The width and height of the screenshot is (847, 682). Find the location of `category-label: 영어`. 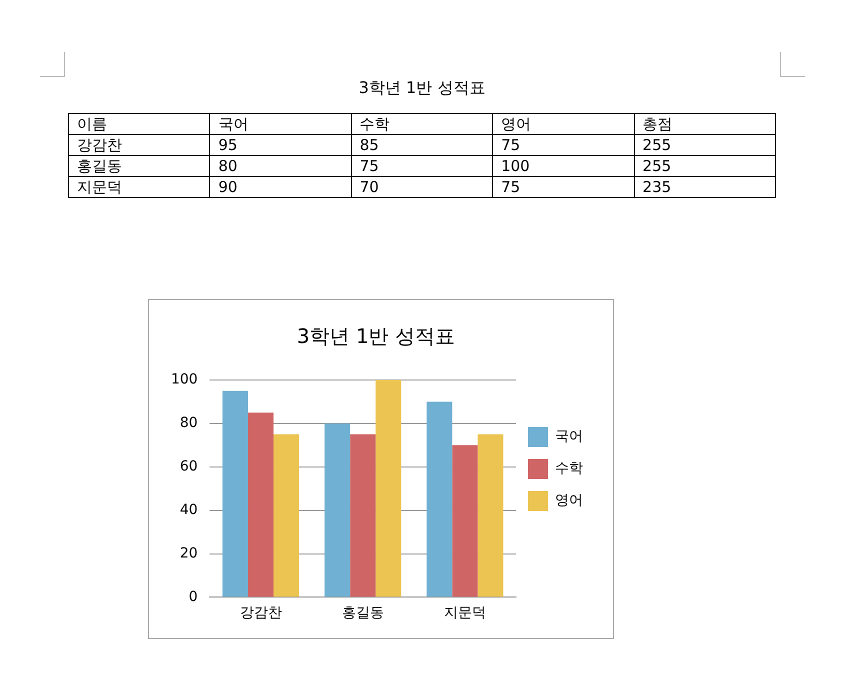

category-label: 영어 is located at coordinates (563, 124).